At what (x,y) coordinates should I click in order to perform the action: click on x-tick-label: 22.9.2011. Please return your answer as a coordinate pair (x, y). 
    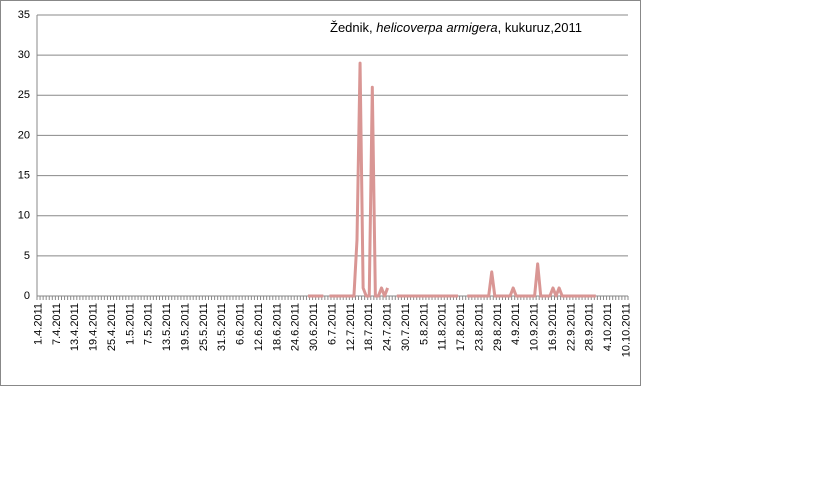
    Looking at the image, I should click on (571, 327).